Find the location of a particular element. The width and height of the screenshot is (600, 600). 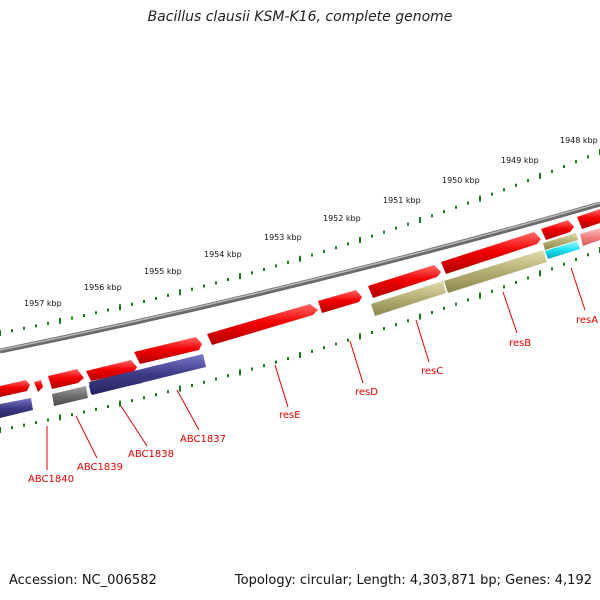

kbp-label: 1948 kbp is located at coordinates (579, 140).